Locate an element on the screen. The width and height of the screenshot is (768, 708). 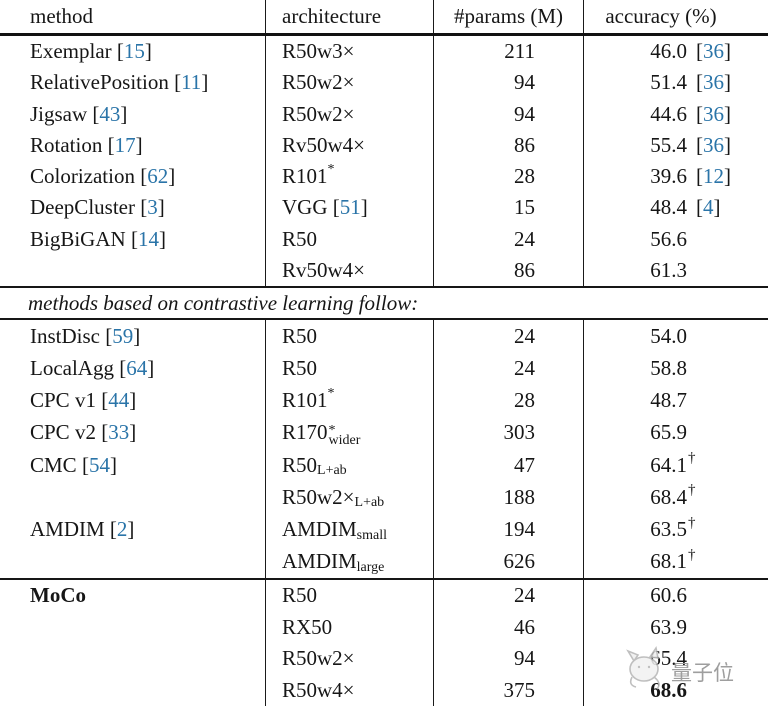
method-cell: CPC v2 [33] is located at coordinates (83, 432).